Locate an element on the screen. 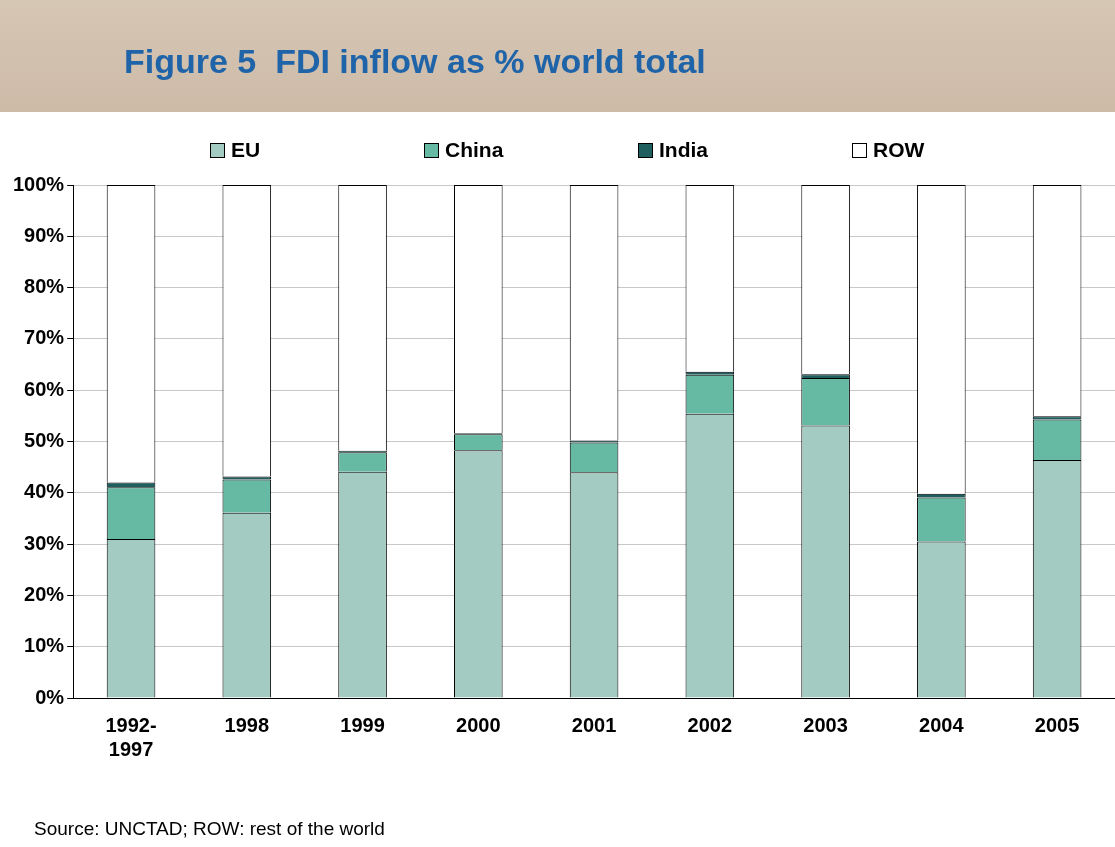 Image resolution: width=1115 pixels, height=847 pixels. y-tick-label: 100% is located at coordinates (39, 183).